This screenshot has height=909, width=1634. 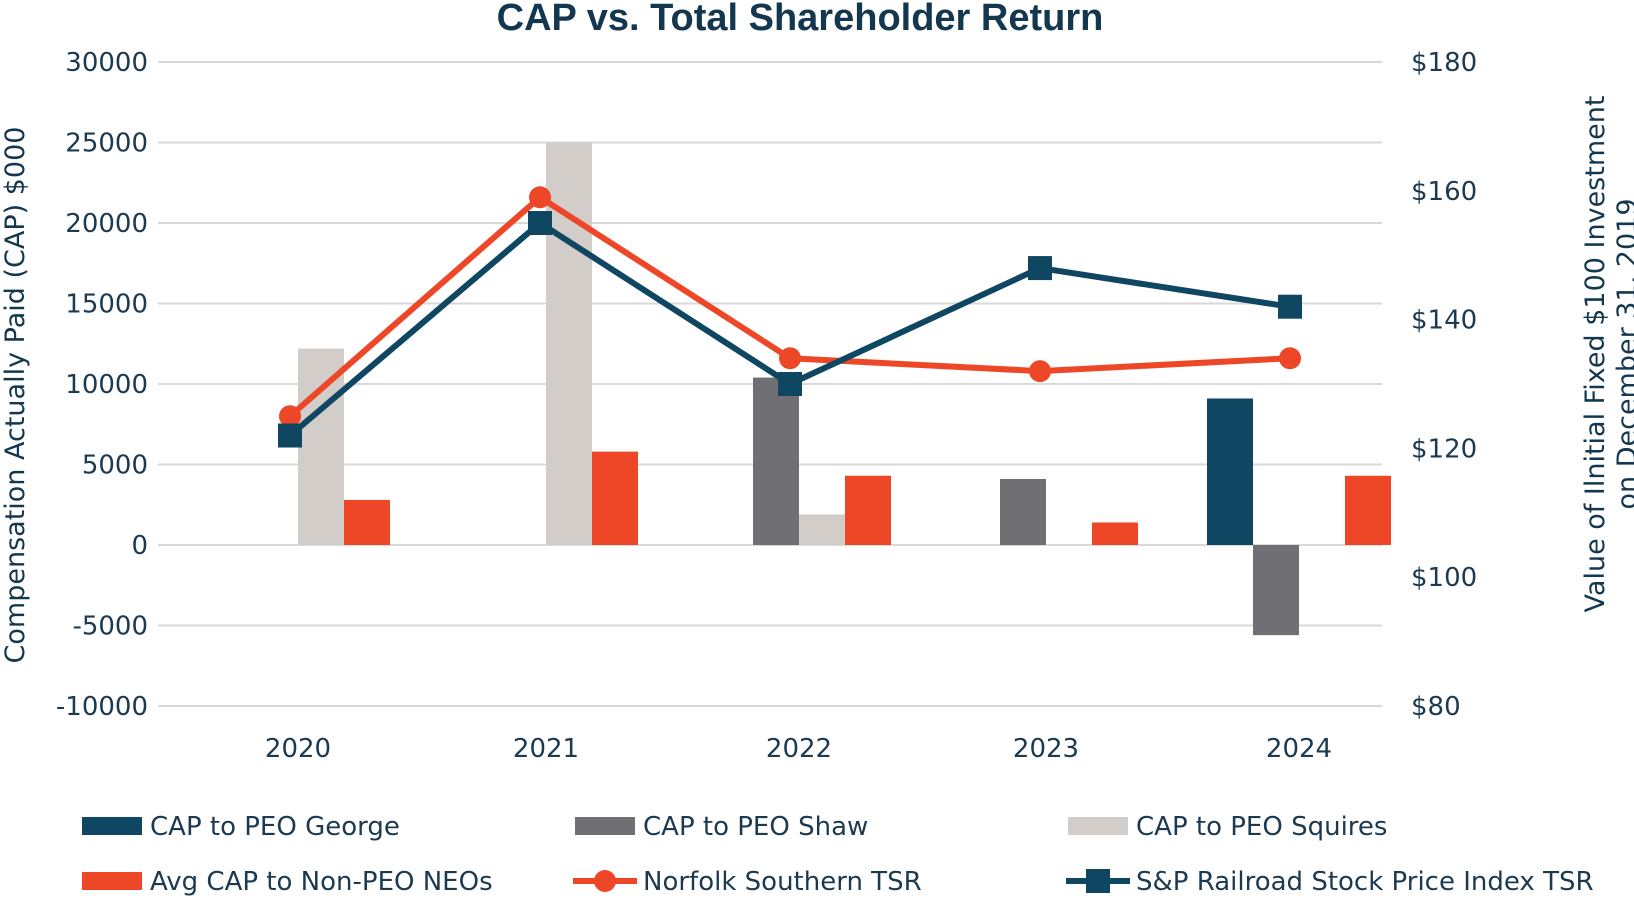 I want to click on point-norfolk-southern-tsr-2024, so click(x=1290, y=358).